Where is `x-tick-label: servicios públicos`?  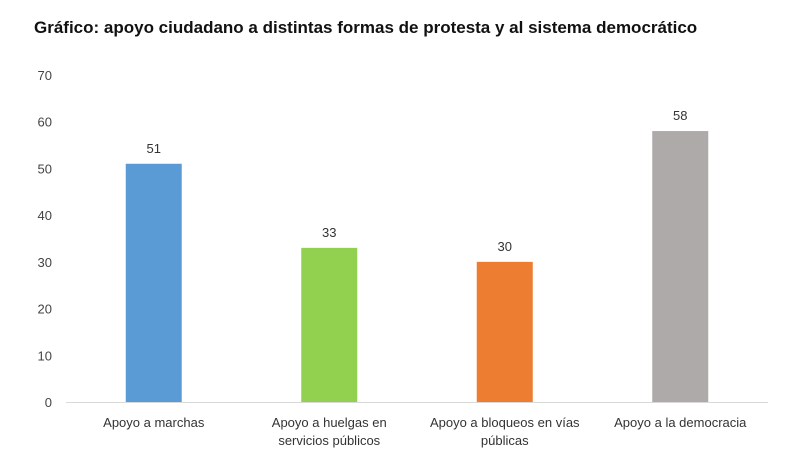
x-tick-label: servicios públicos is located at coordinates (329, 440).